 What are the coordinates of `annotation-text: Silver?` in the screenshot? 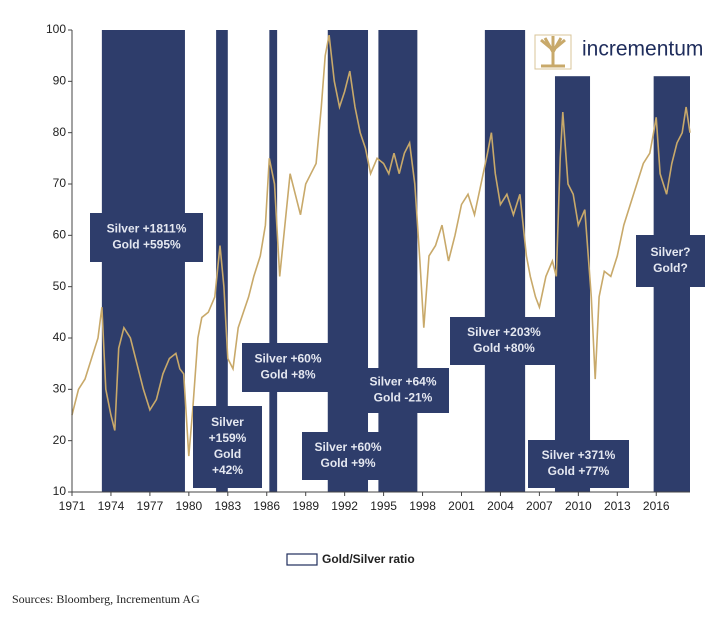 It's located at (670, 252).